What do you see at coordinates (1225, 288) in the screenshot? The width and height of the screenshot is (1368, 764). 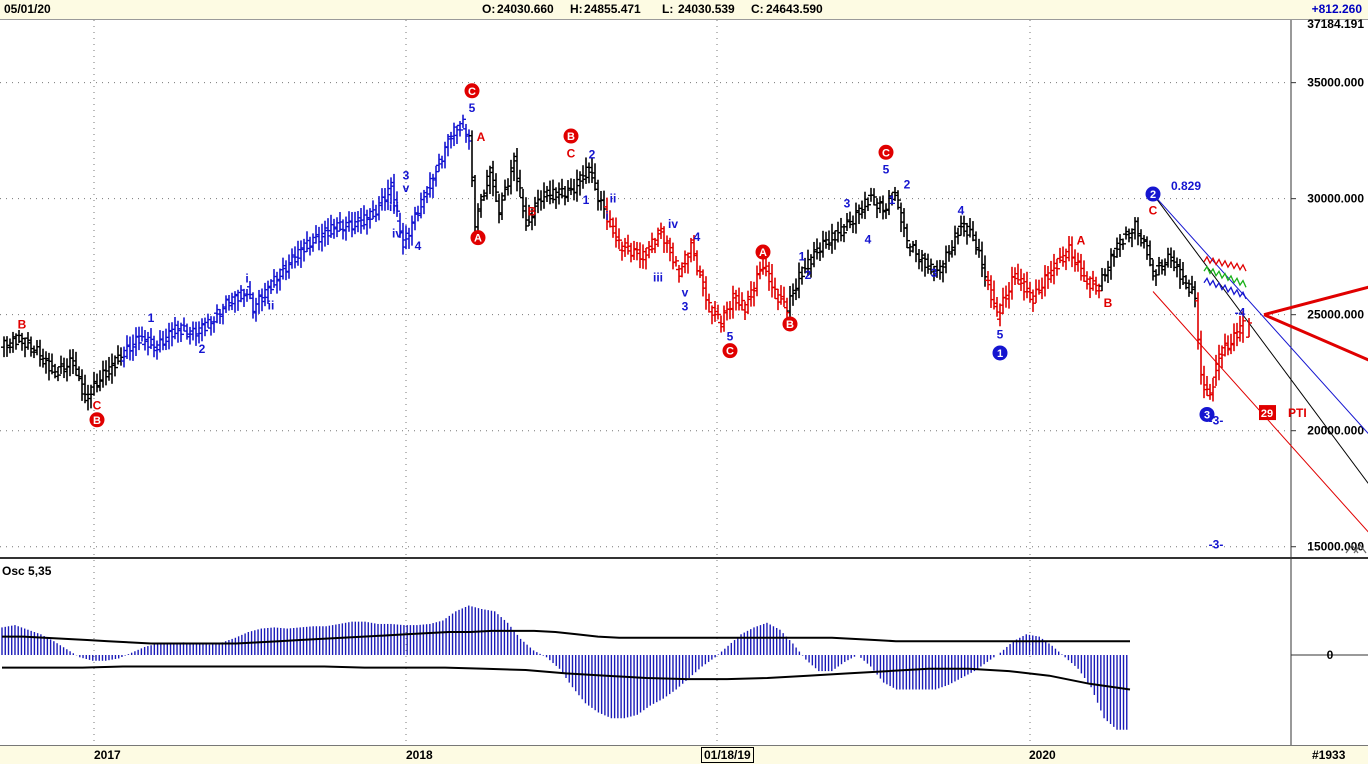 I see `projection-line-blue` at bounding box center [1225, 288].